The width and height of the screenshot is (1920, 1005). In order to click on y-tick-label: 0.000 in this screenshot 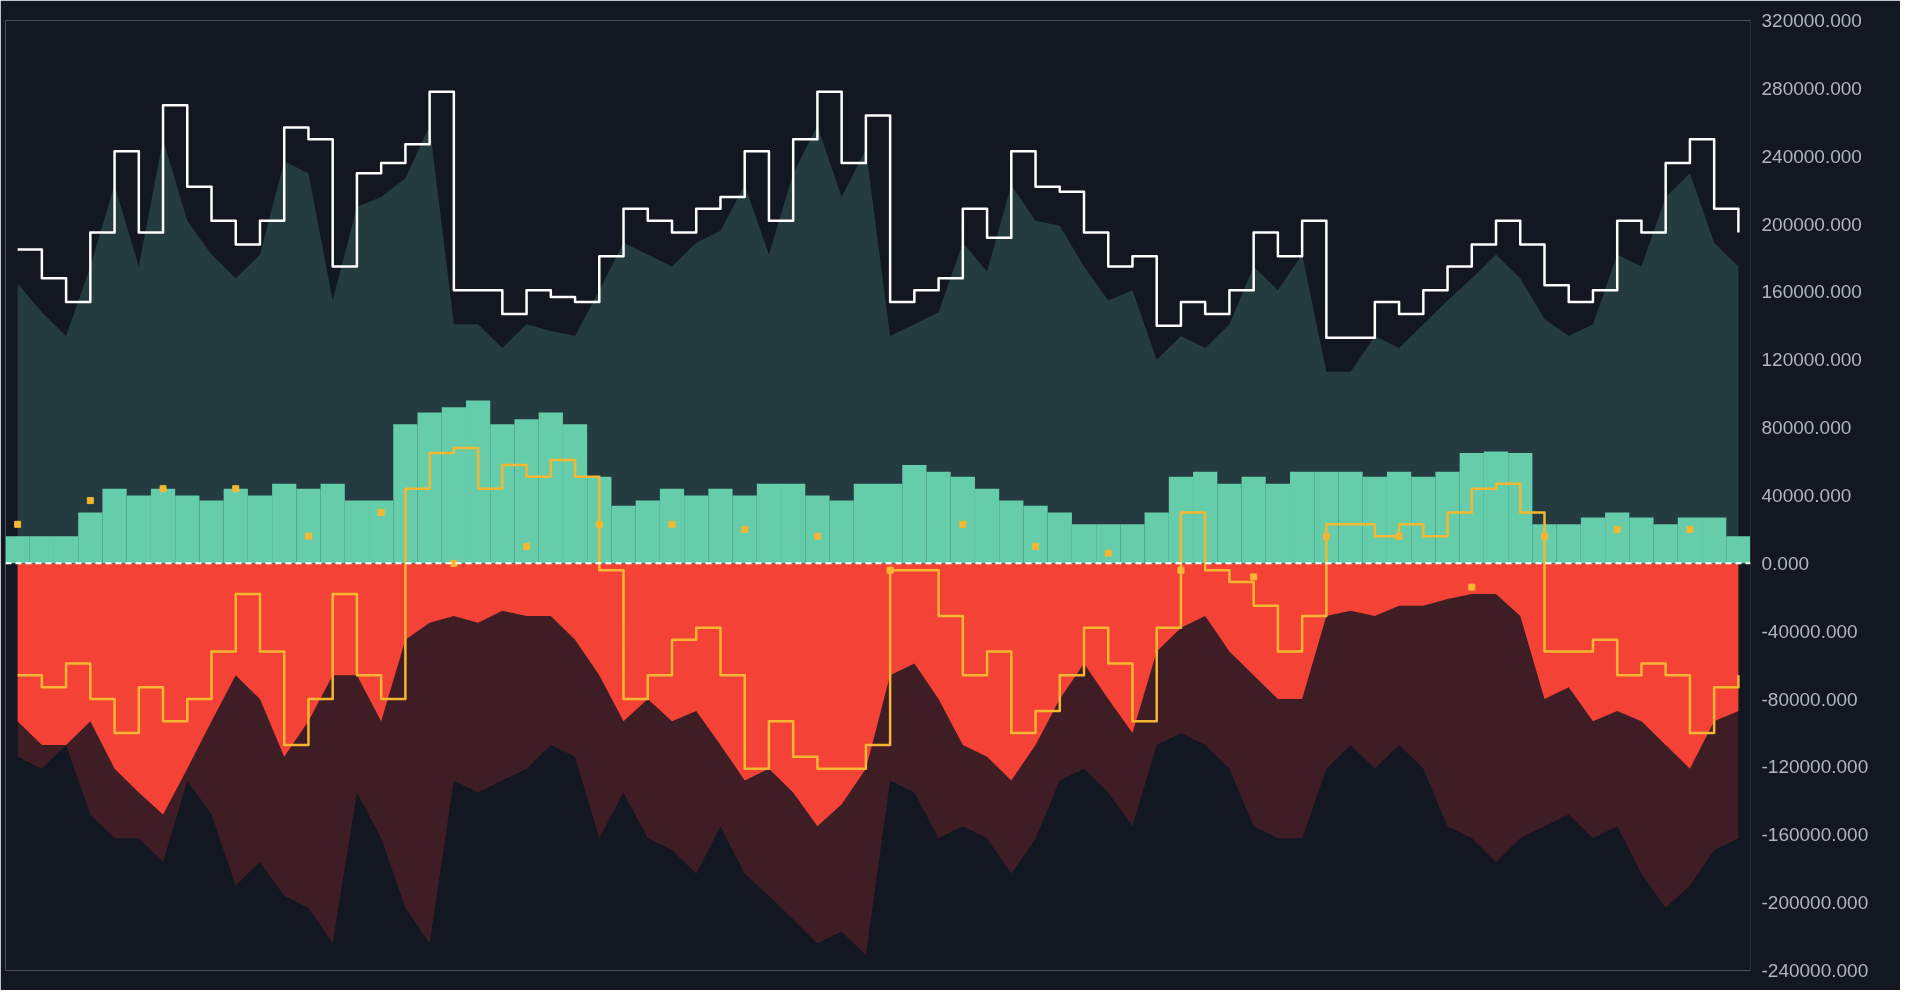, I will do `click(1785, 563)`.